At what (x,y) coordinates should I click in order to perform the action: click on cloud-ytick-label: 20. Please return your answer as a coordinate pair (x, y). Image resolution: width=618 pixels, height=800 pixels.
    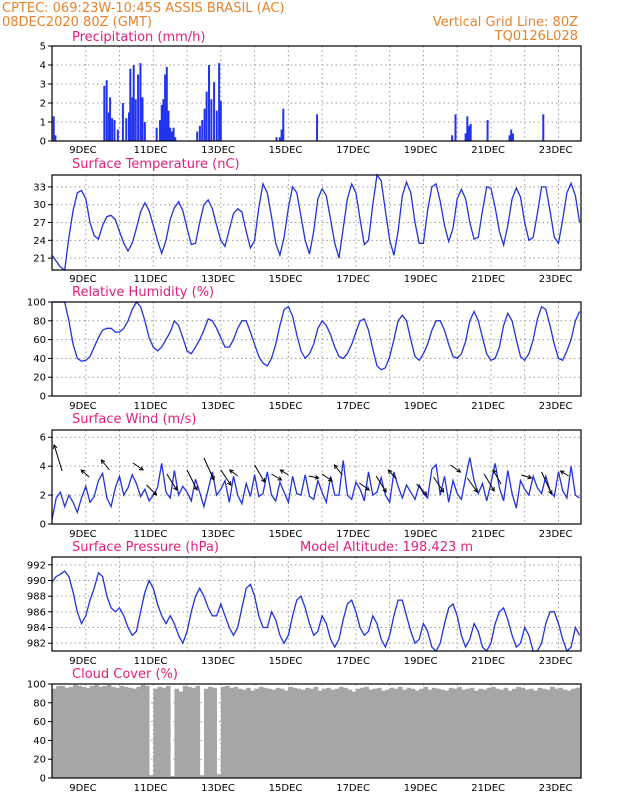
    Looking at the image, I should click on (39, 760).